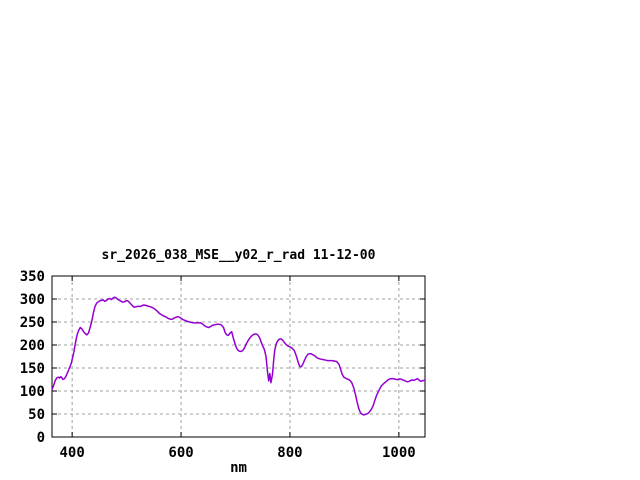 The height and width of the screenshot is (480, 640). What do you see at coordinates (36, 415) in the screenshot?
I see `y-tick-label: 50` at bounding box center [36, 415].